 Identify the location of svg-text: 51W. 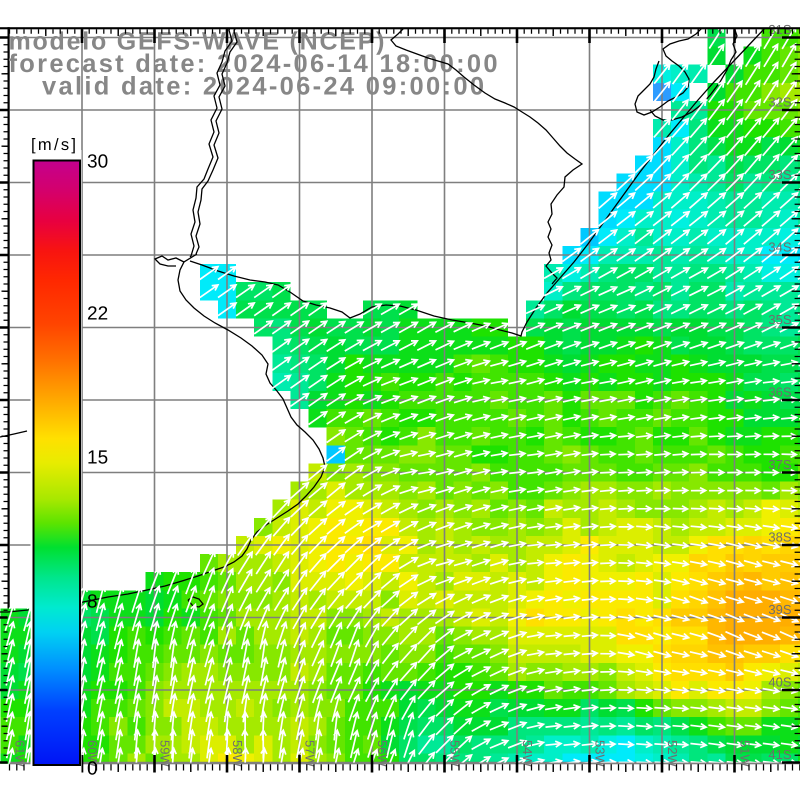
(745, 753).